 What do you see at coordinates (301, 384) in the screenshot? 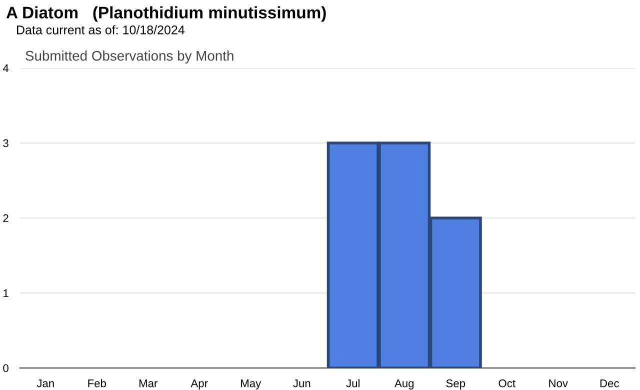
I see `x-tick-label: Jun` at bounding box center [301, 384].